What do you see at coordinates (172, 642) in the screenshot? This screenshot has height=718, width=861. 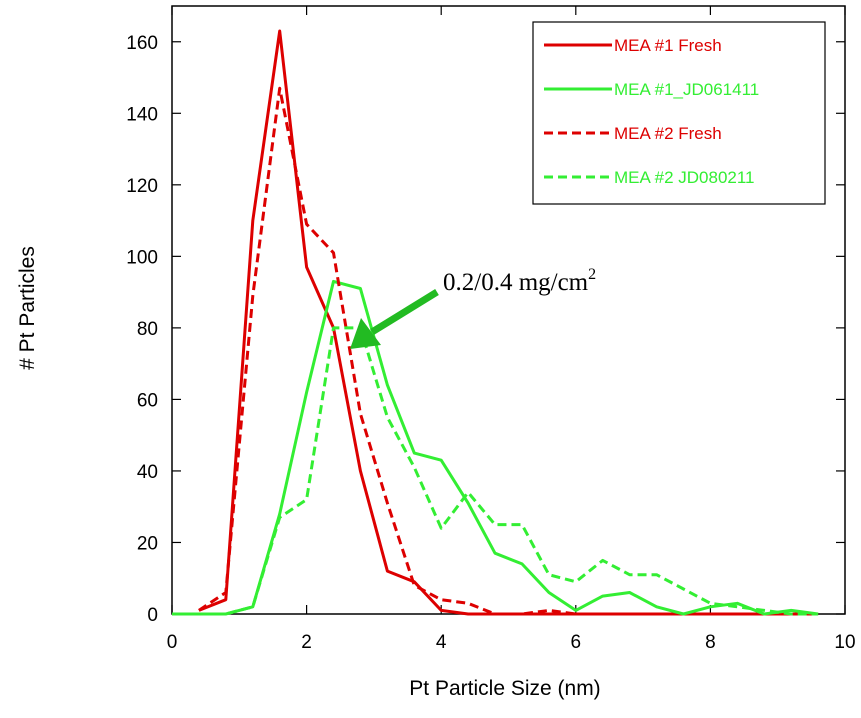 I see `x-tick-label: 0` at bounding box center [172, 642].